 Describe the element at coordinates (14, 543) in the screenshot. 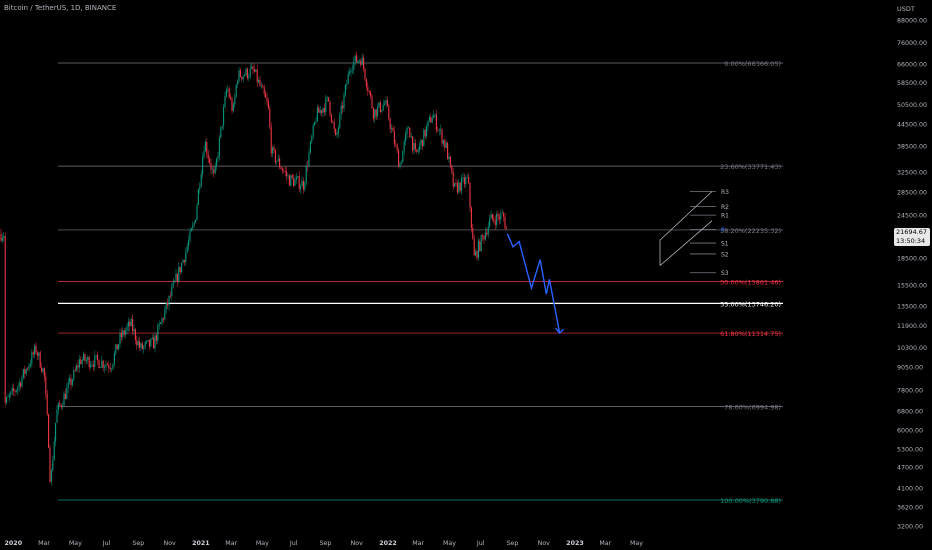

I see `time-tick-label: 2020` at that location.